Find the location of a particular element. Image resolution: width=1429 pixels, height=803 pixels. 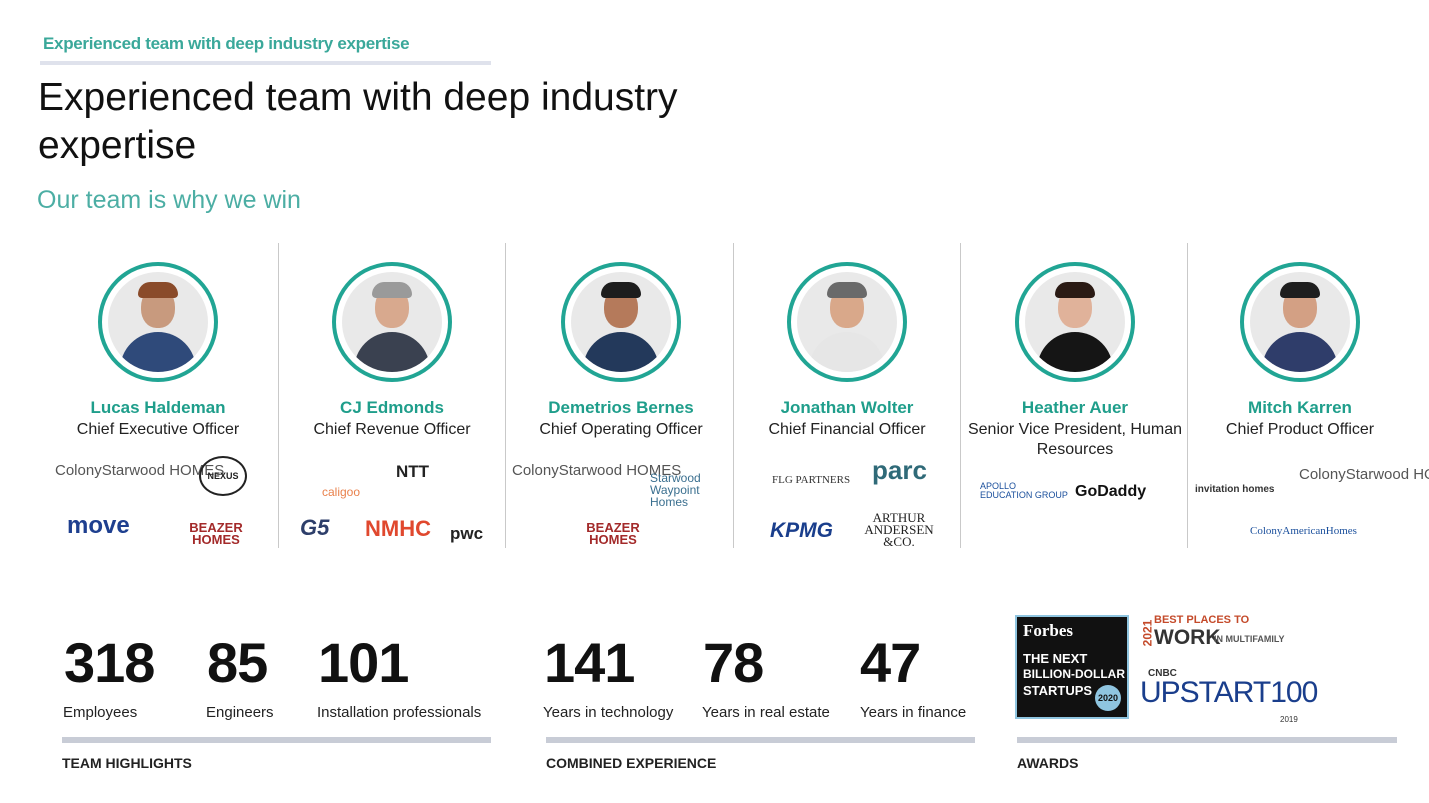

member-role: Senior Vice President, Human Resources is located at coordinates (1075, 439).